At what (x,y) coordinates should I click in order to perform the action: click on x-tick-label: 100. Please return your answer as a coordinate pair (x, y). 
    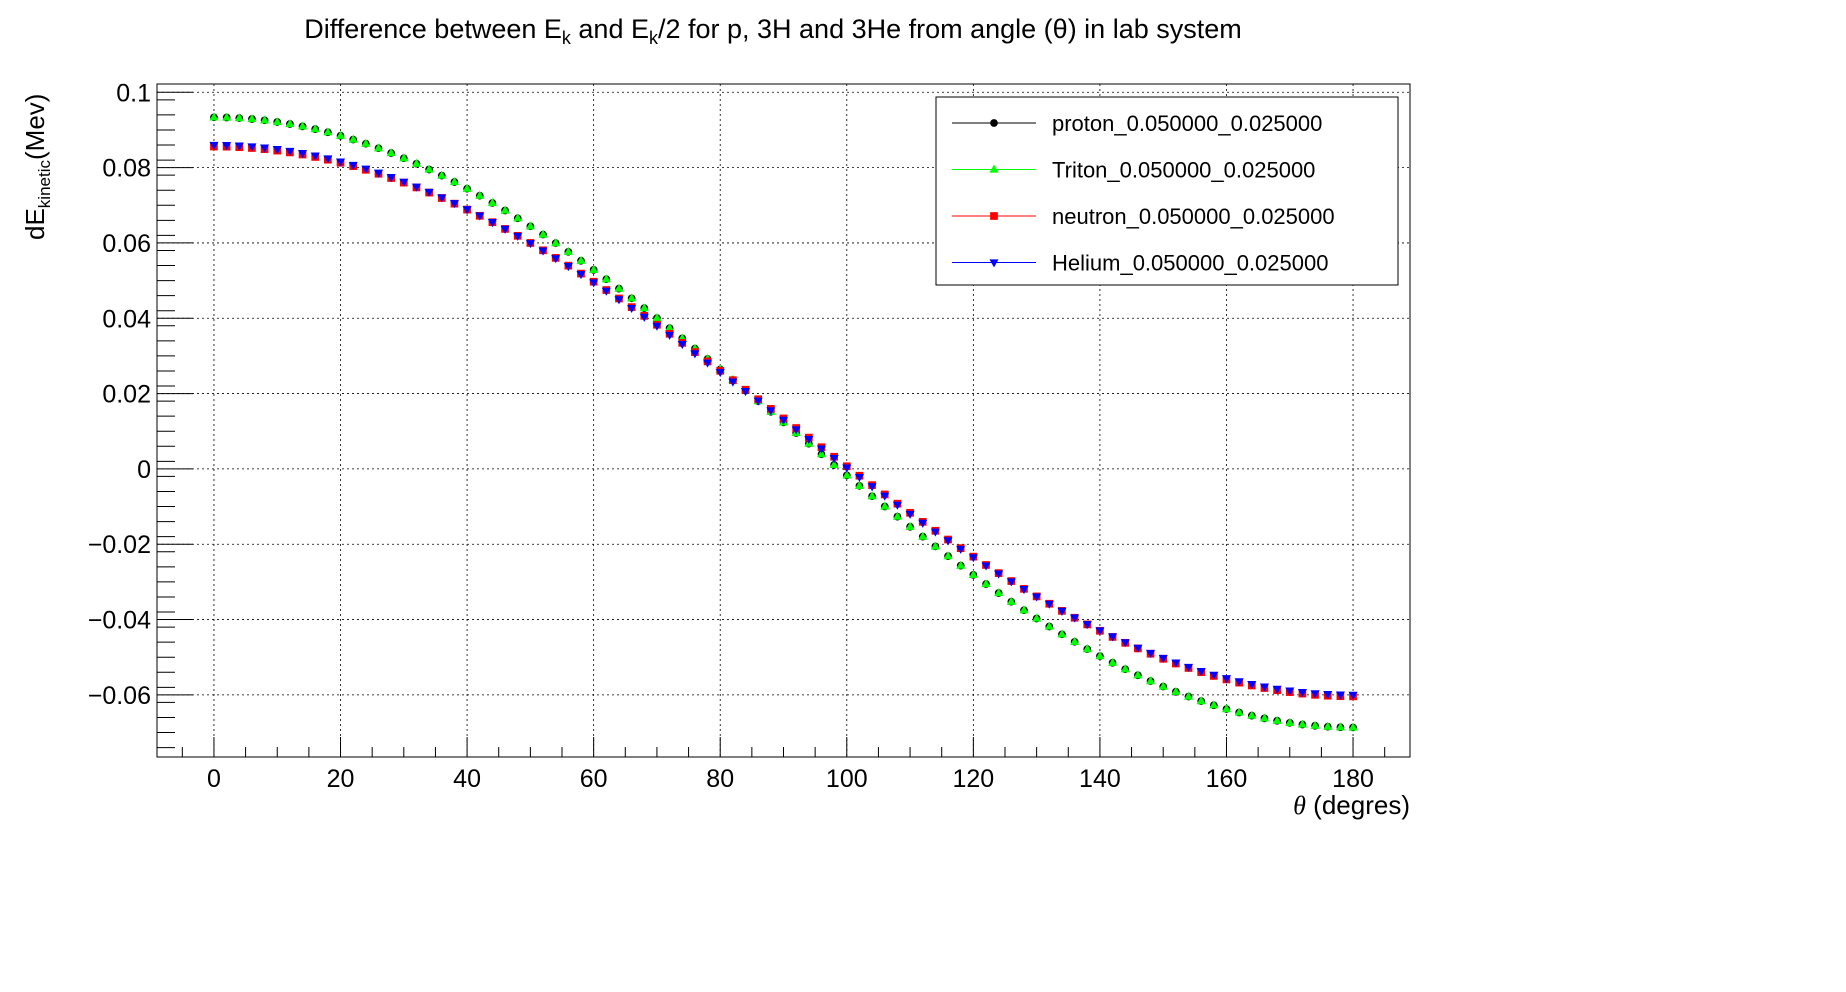
    Looking at the image, I should click on (847, 779).